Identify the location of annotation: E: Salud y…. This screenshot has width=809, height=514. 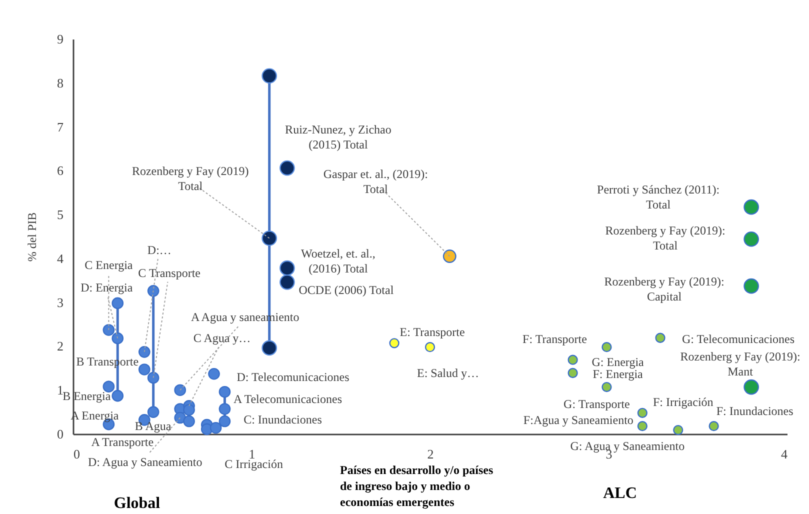
(448, 373).